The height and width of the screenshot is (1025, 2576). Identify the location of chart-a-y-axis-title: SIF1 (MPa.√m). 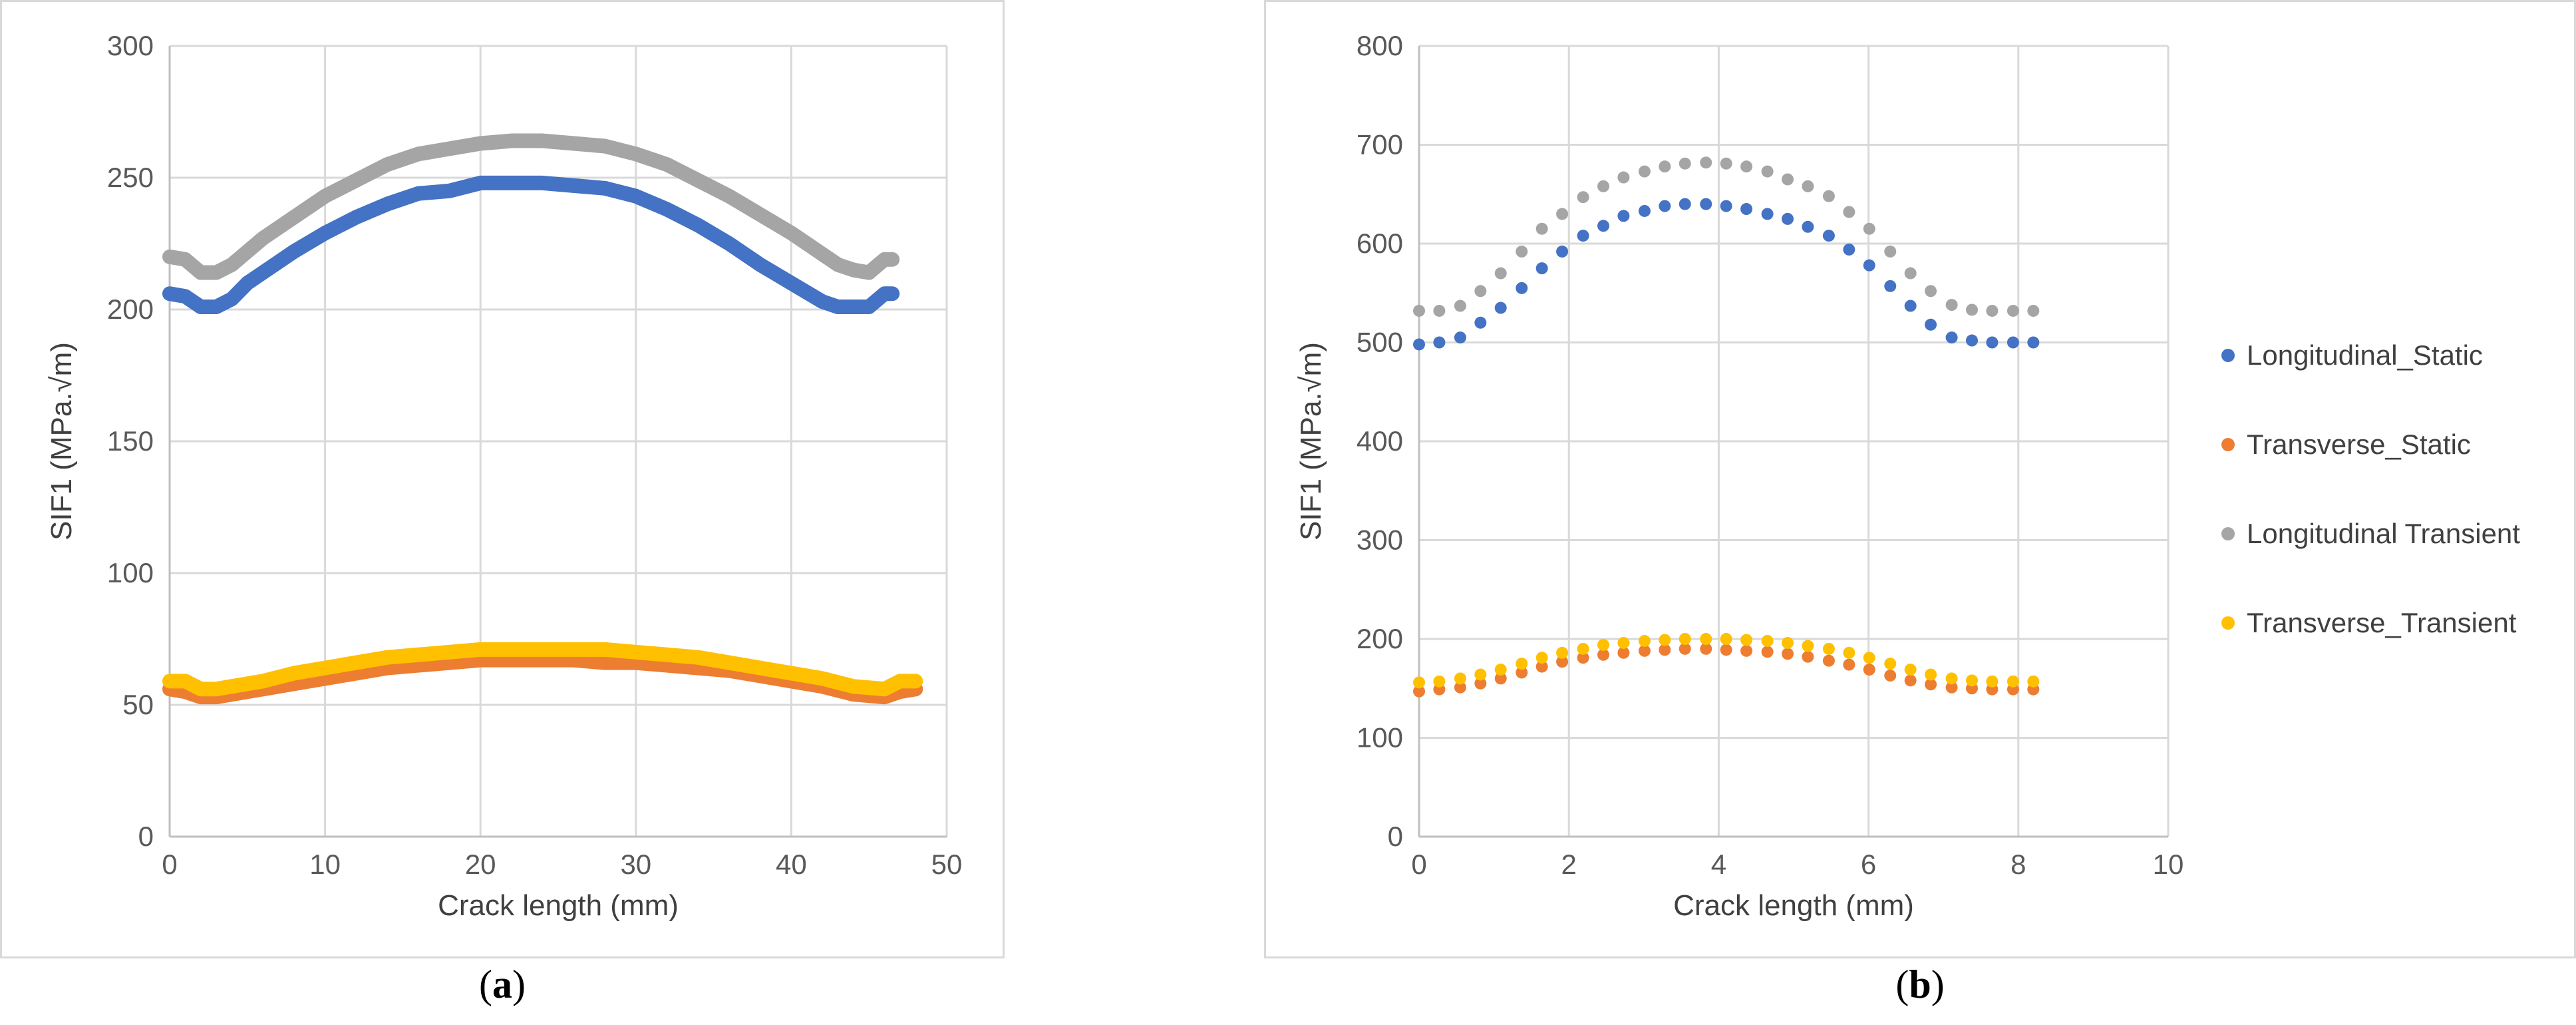
(61, 441).